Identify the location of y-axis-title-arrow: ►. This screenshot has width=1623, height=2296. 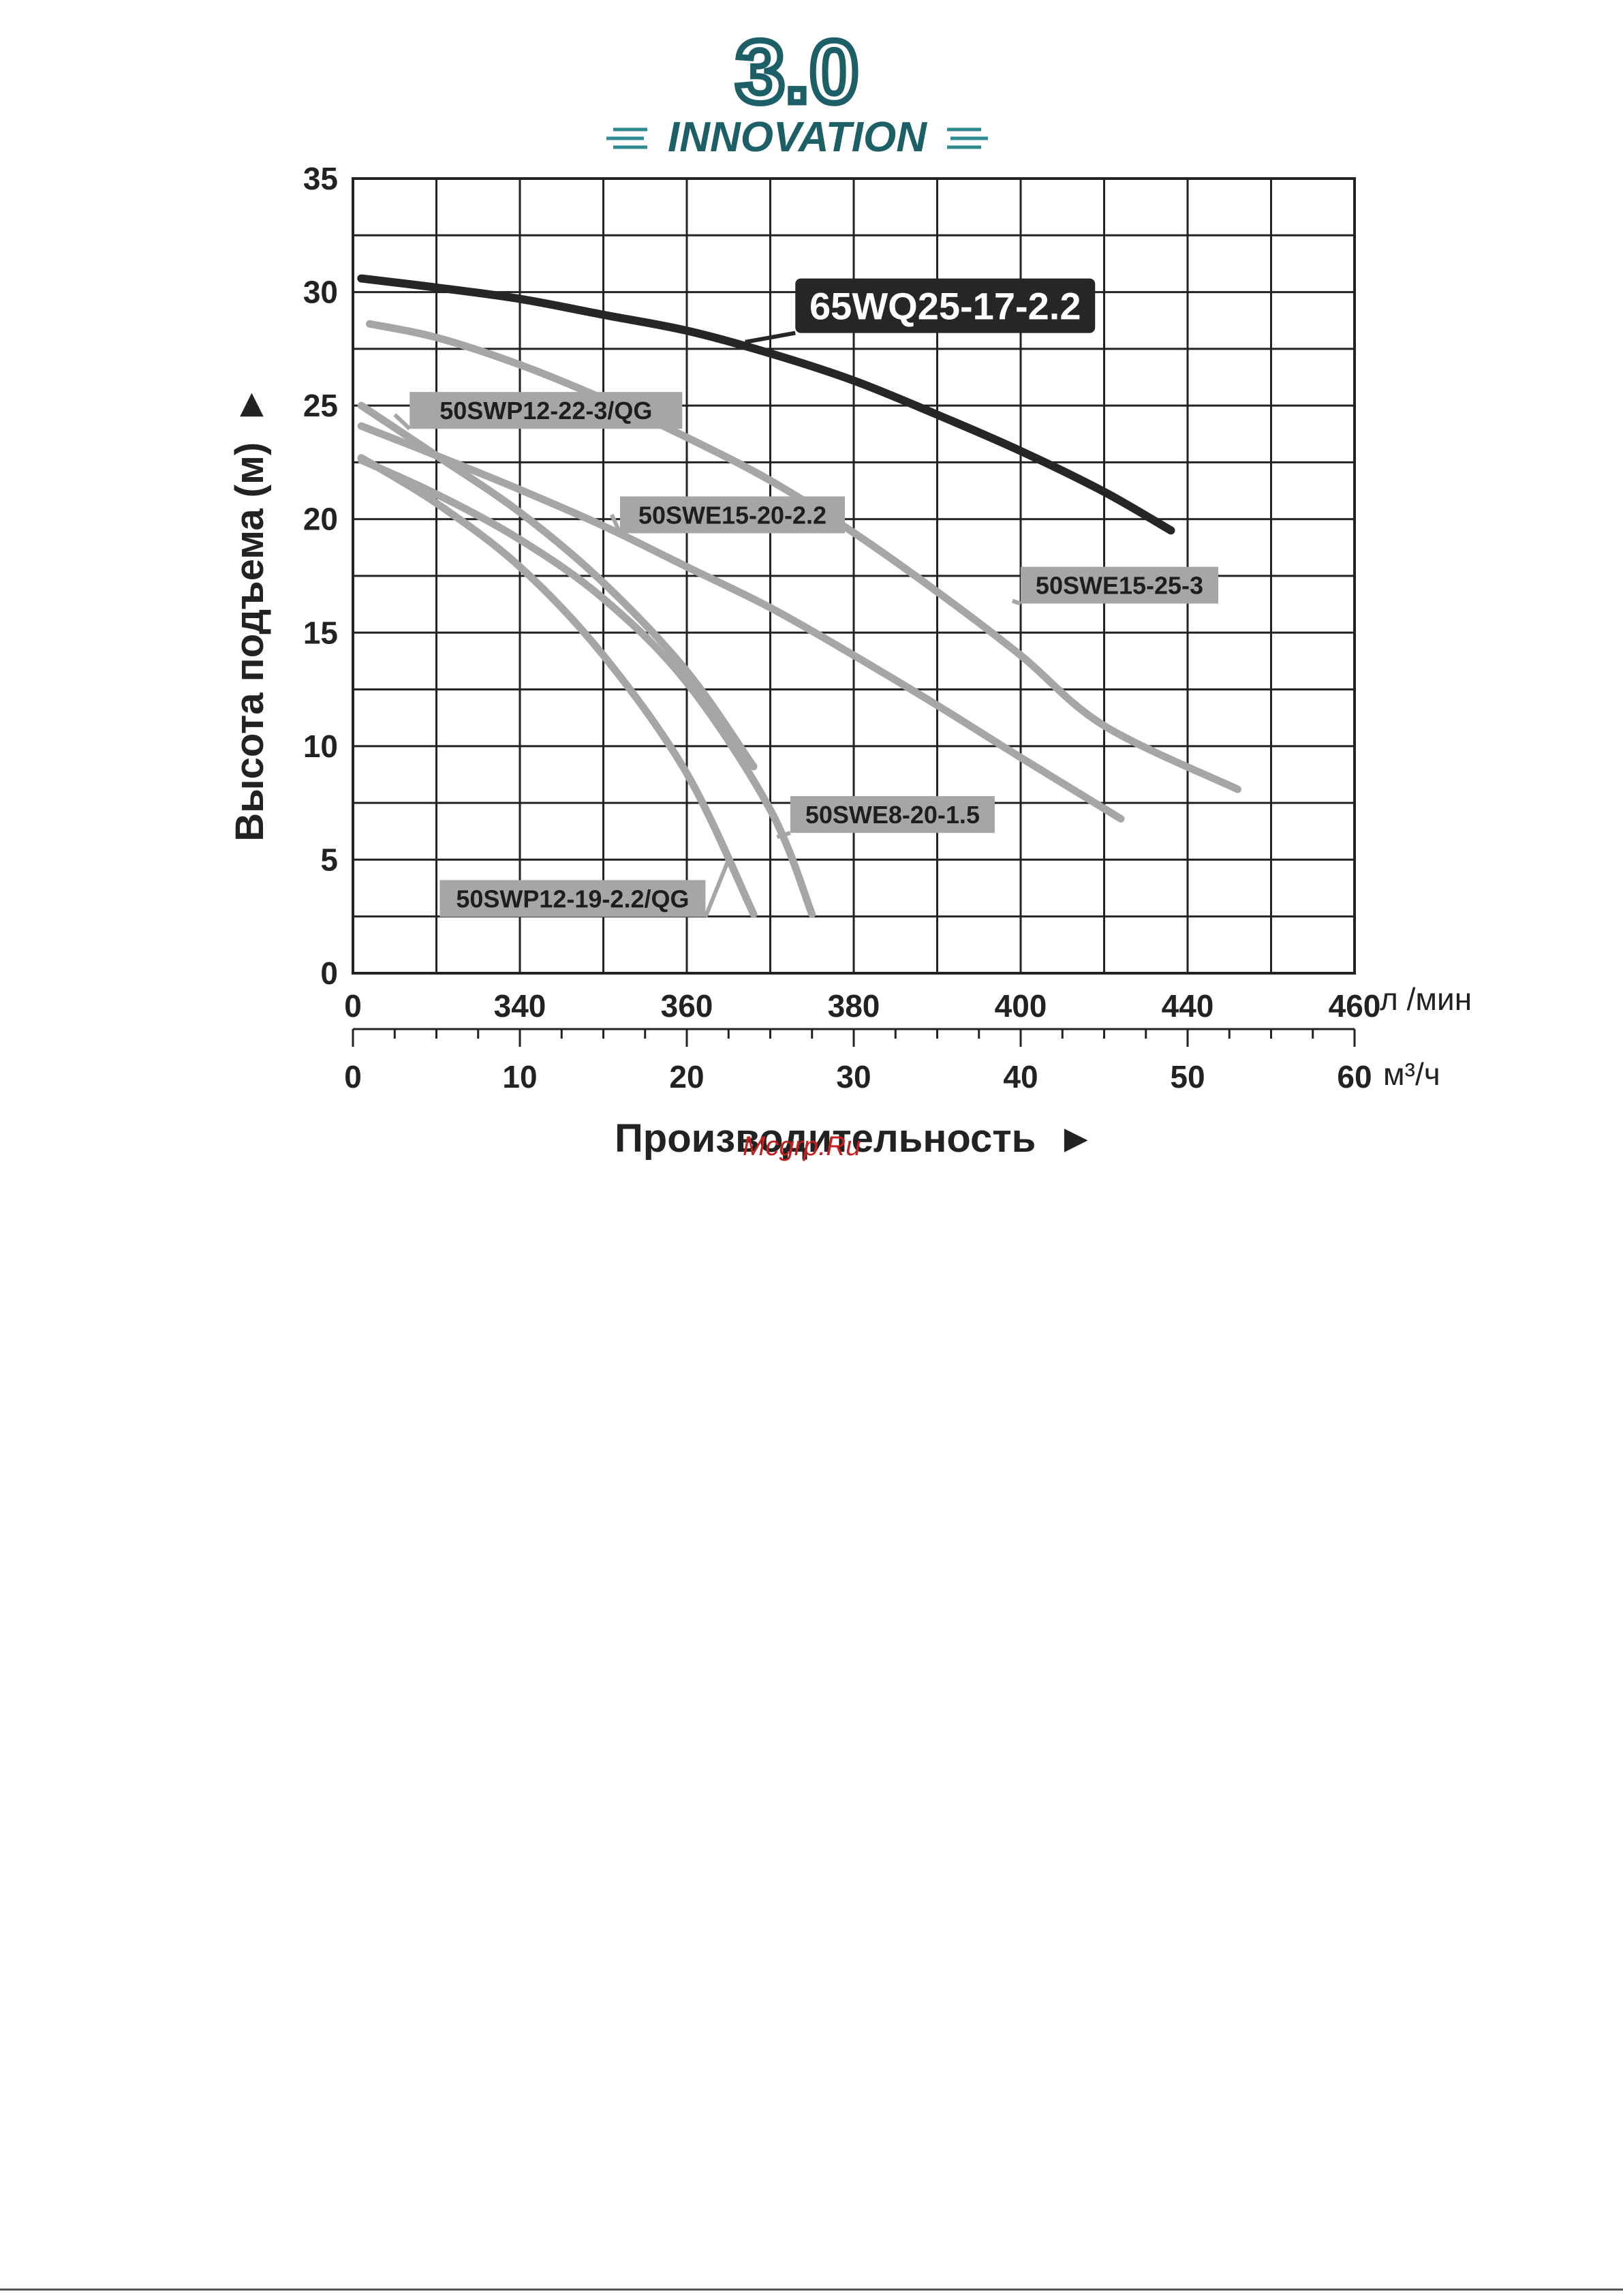
(250, 404).